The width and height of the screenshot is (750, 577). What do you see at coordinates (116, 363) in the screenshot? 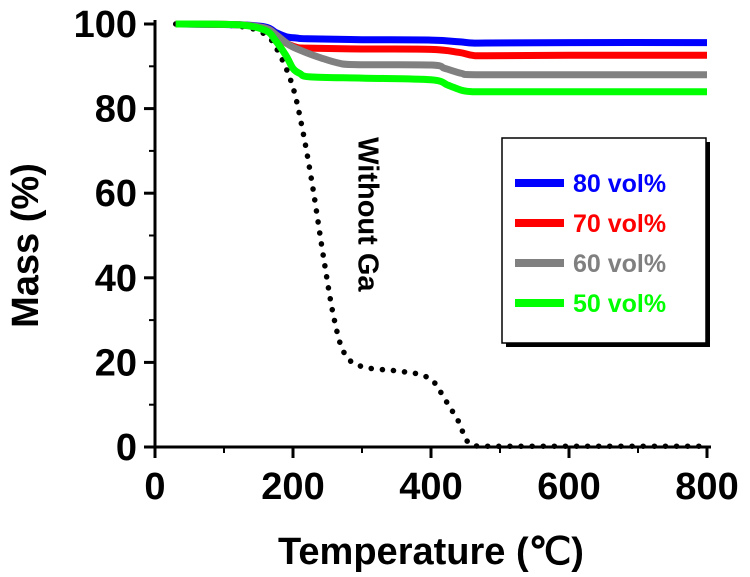
I see `y-tick-label: 20` at bounding box center [116, 363].